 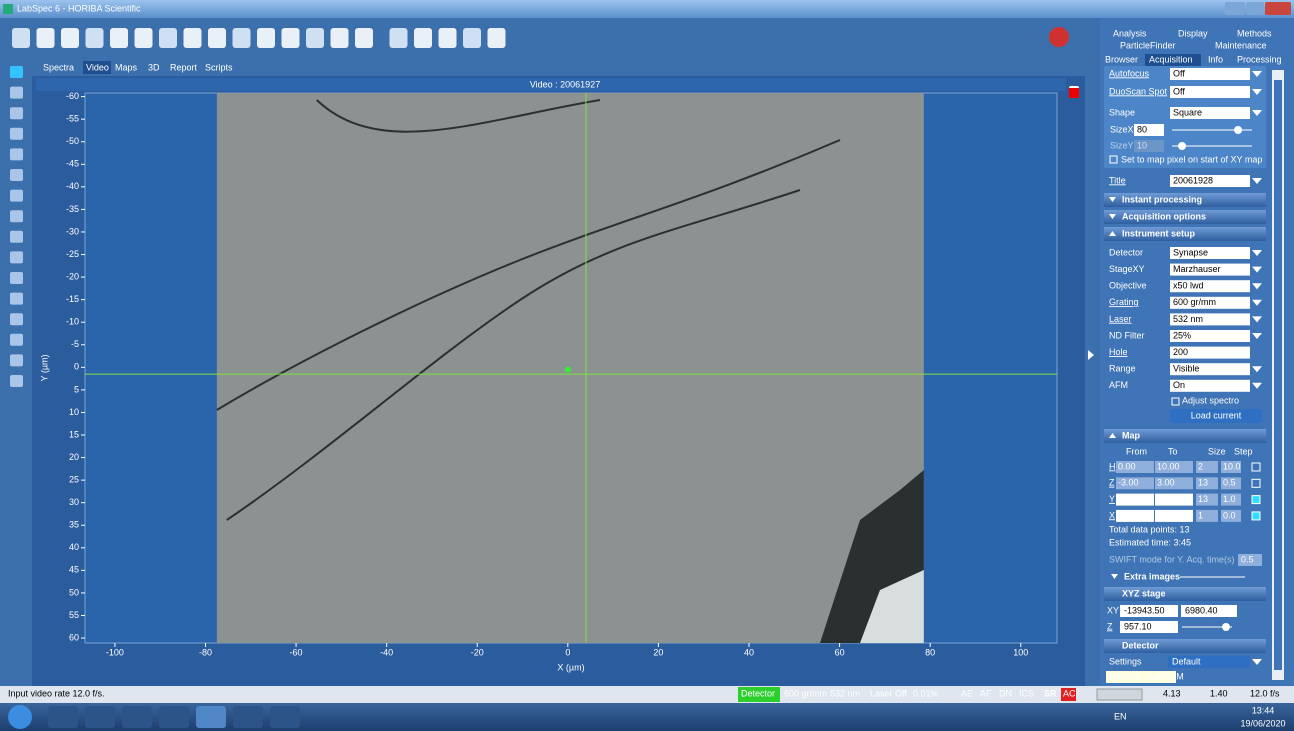 I want to click on table-value: 2, so click(x=1200, y=466).